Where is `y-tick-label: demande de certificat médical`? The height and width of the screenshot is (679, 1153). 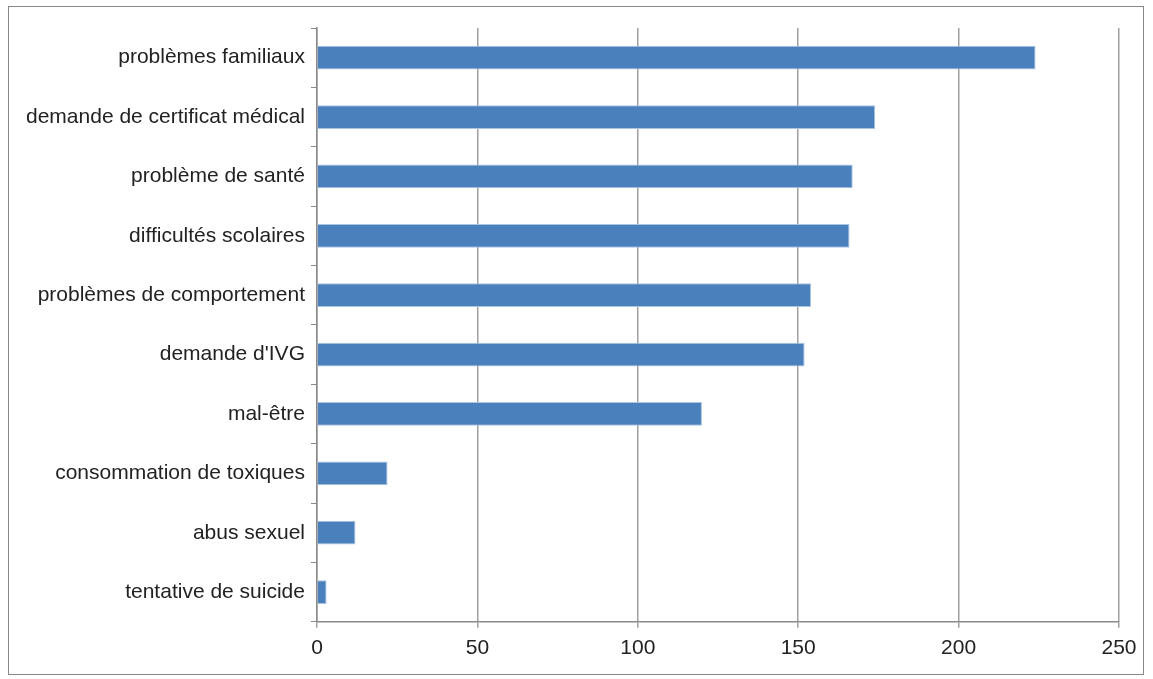
y-tick-label: demande de certificat médical is located at coordinates (165, 115).